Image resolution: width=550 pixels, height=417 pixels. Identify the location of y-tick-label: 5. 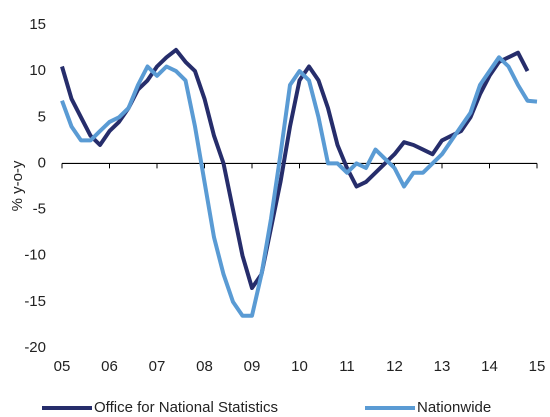
(42, 116).